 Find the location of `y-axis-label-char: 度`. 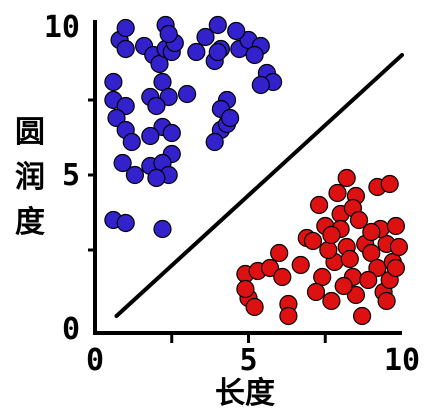

y-axis-label-char: 度 is located at coordinates (30, 222).